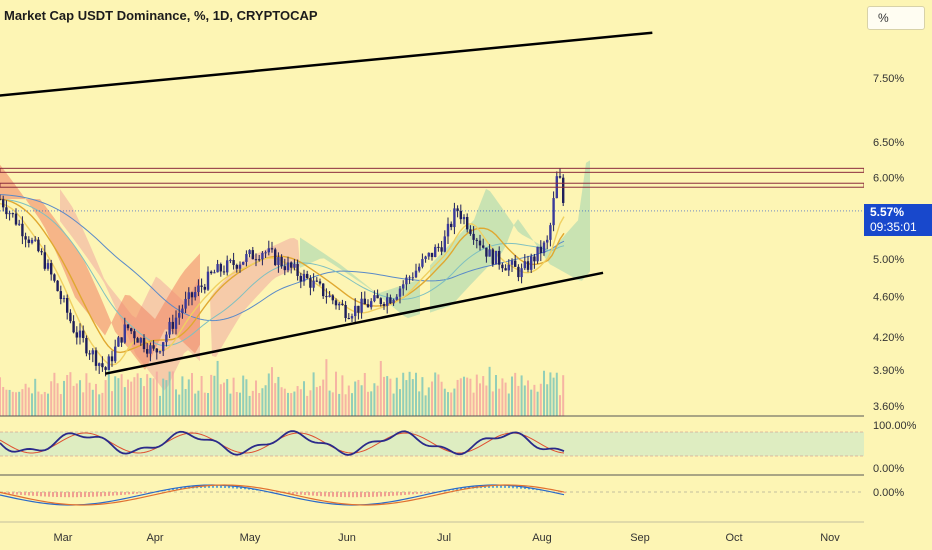  I want to click on lower-trendline, so click(354, 323).